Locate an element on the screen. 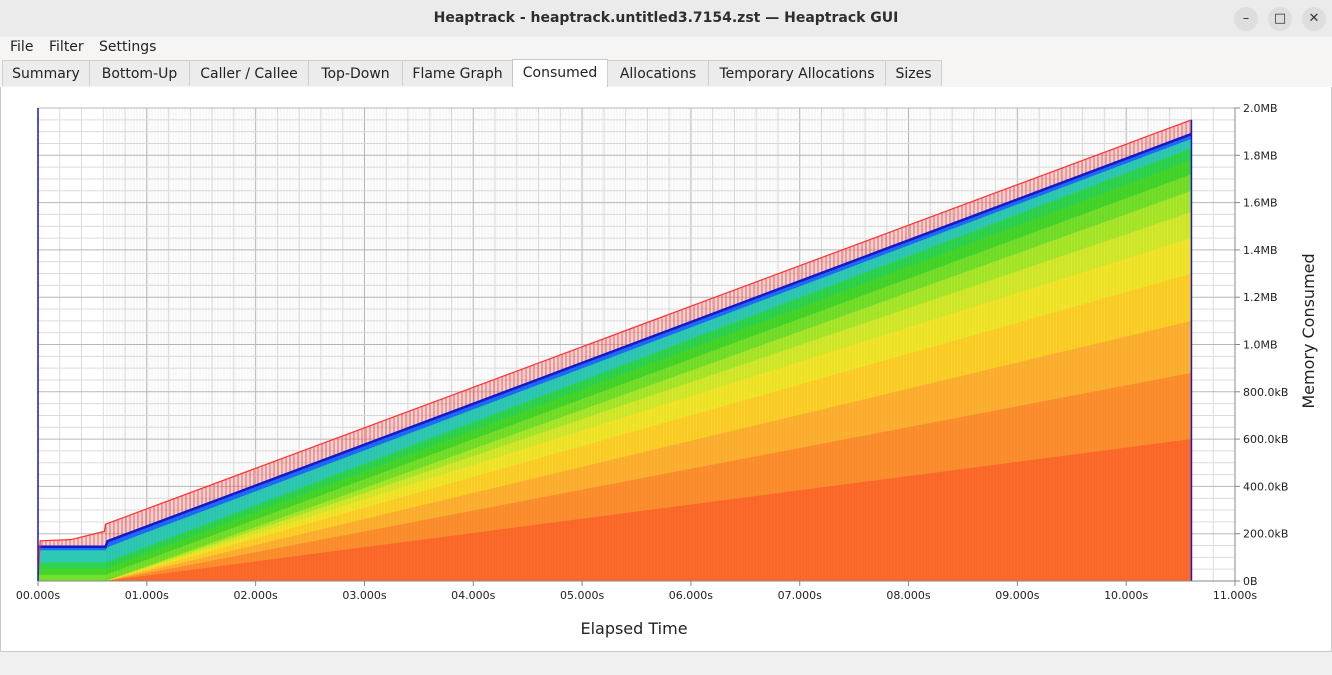 The image size is (1332, 675). tab-bottom-up-label: Bottom-Up is located at coordinates (139, 74).